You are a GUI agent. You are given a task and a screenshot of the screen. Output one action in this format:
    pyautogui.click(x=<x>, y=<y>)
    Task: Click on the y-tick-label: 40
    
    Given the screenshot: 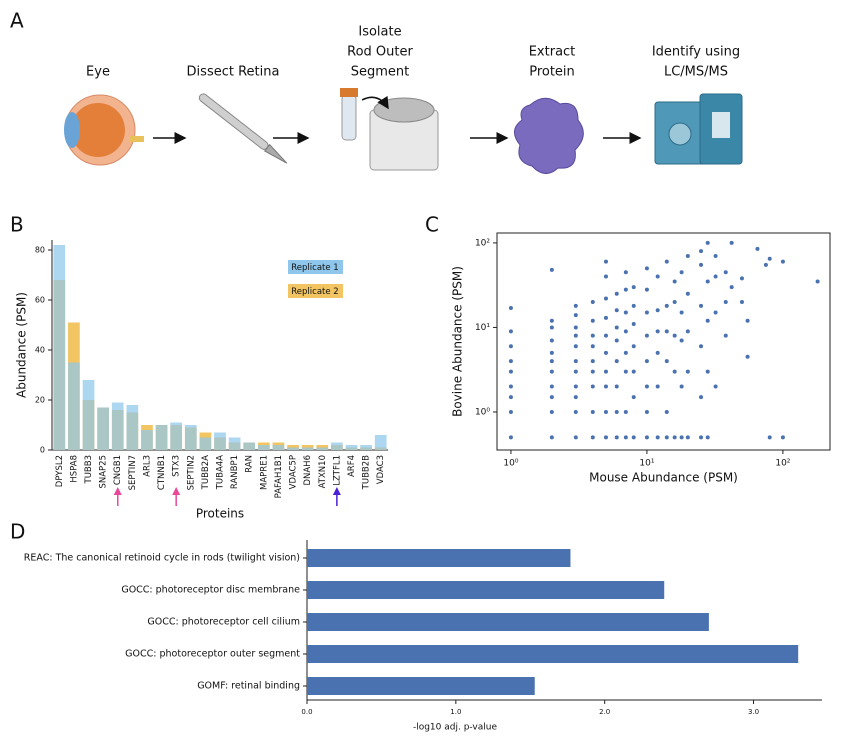 What is the action you would take?
    pyautogui.click(x=40, y=350)
    